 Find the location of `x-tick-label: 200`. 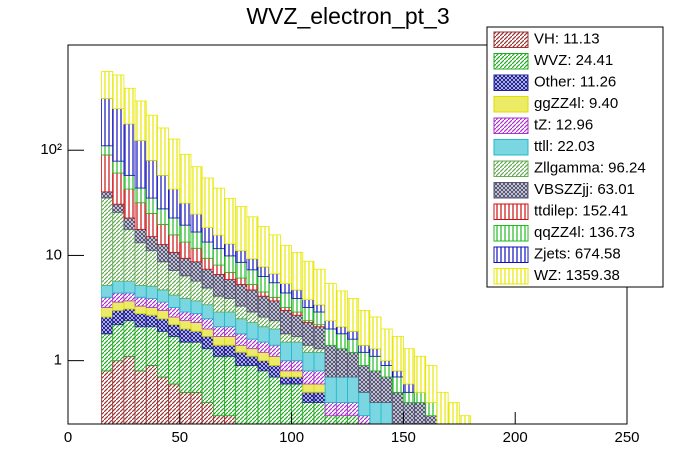

x-tick-label: 200 is located at coordinates (515, 437).